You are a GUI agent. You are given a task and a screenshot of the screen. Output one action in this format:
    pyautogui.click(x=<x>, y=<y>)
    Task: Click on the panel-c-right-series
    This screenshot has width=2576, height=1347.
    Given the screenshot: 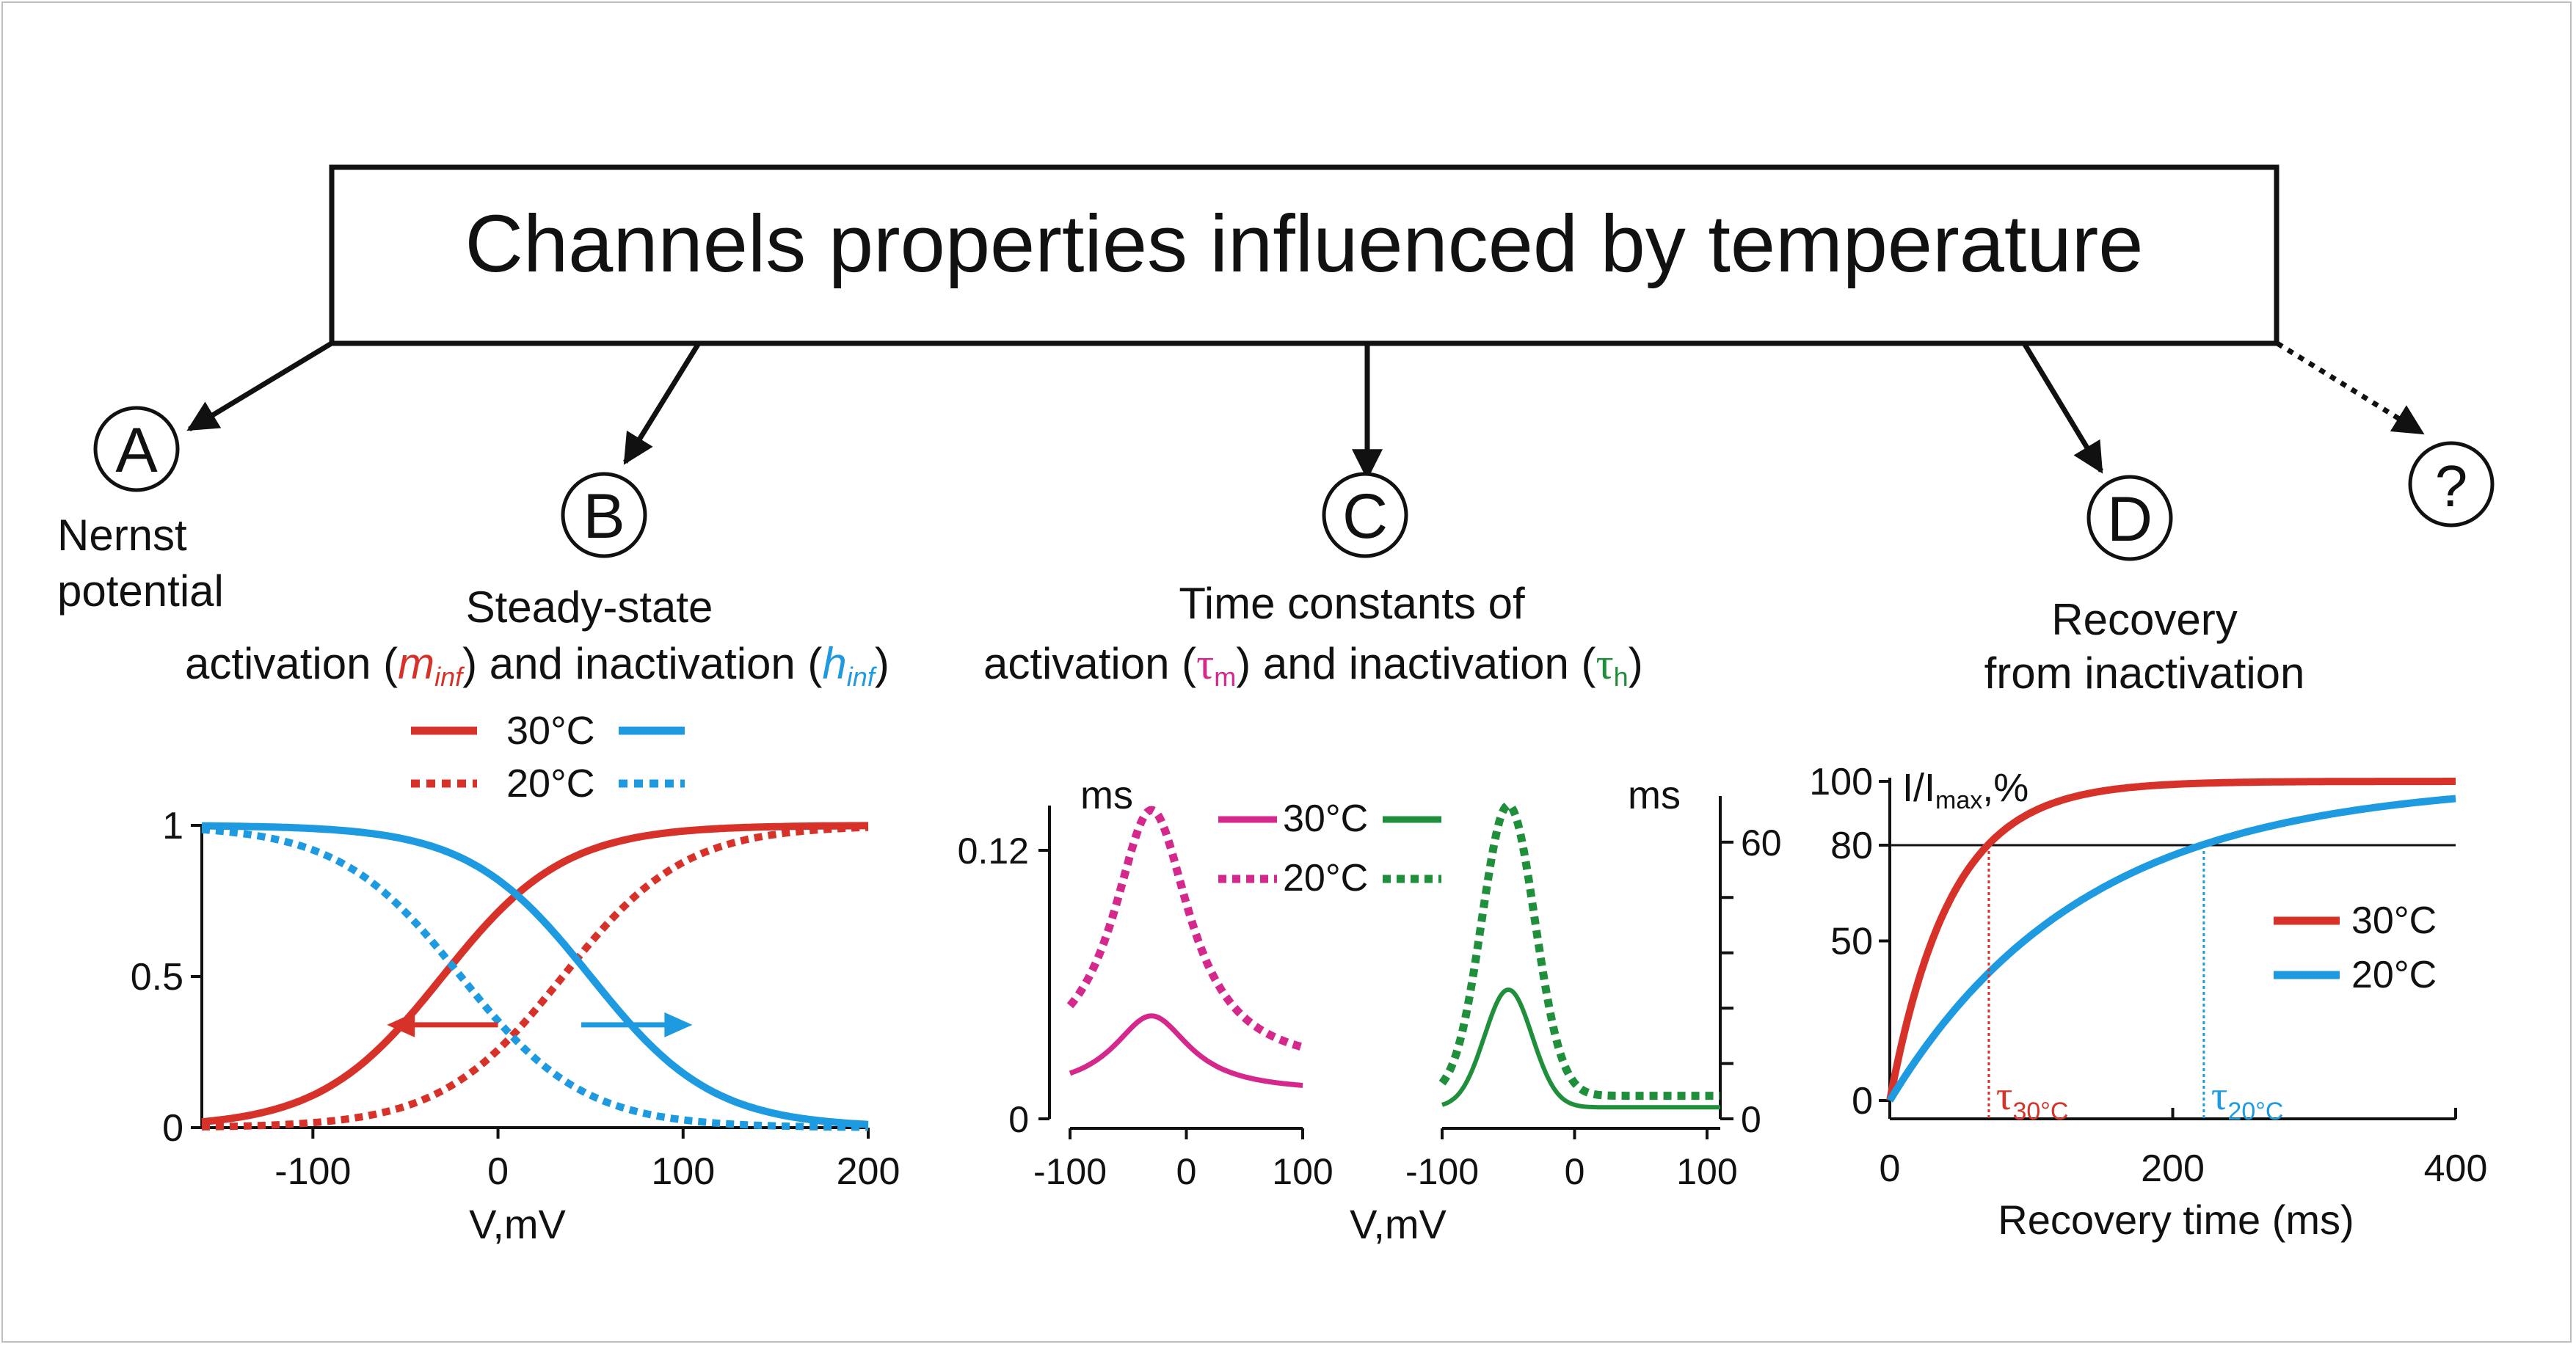 What is the action you would take?
    pyautogui.click(x=1579, y=955)
    